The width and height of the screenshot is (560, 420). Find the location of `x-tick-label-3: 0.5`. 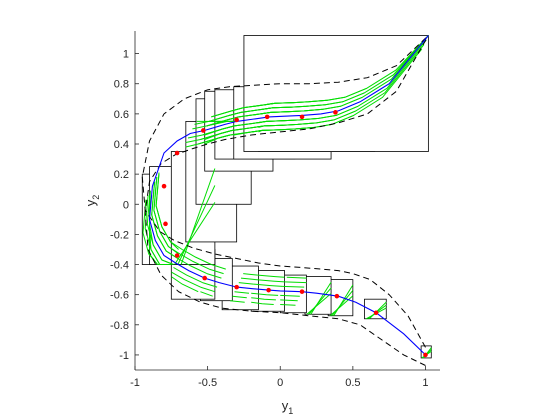

x-tick-label-3: 0.5 is located at coordinates (352, 383).